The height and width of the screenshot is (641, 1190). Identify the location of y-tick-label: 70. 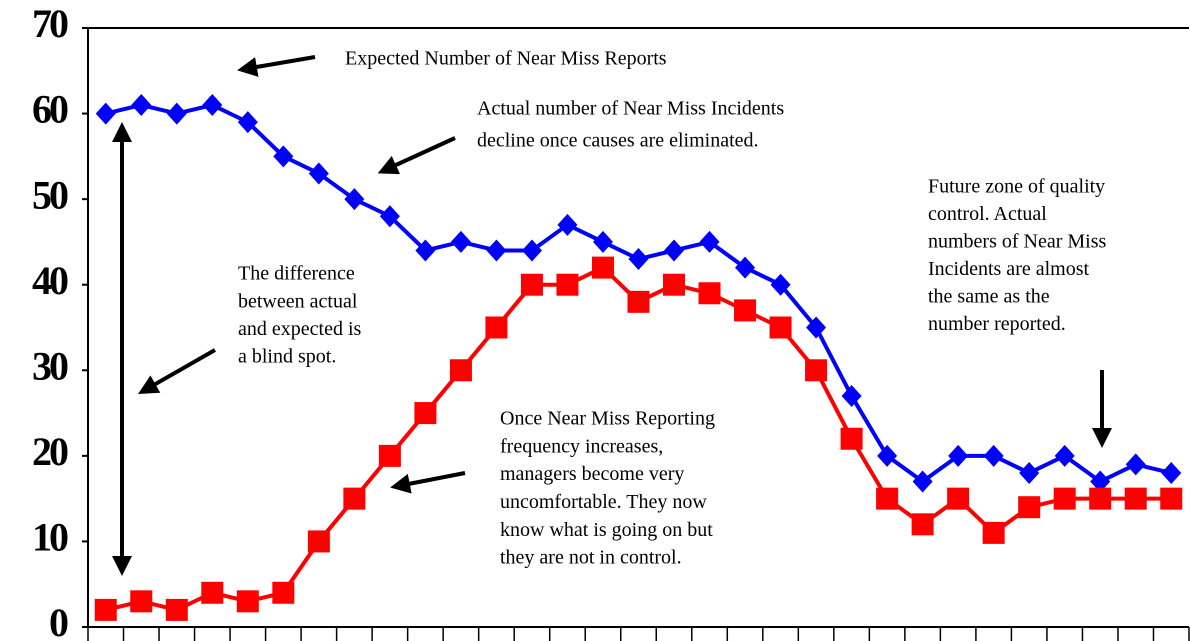
(50, 23).